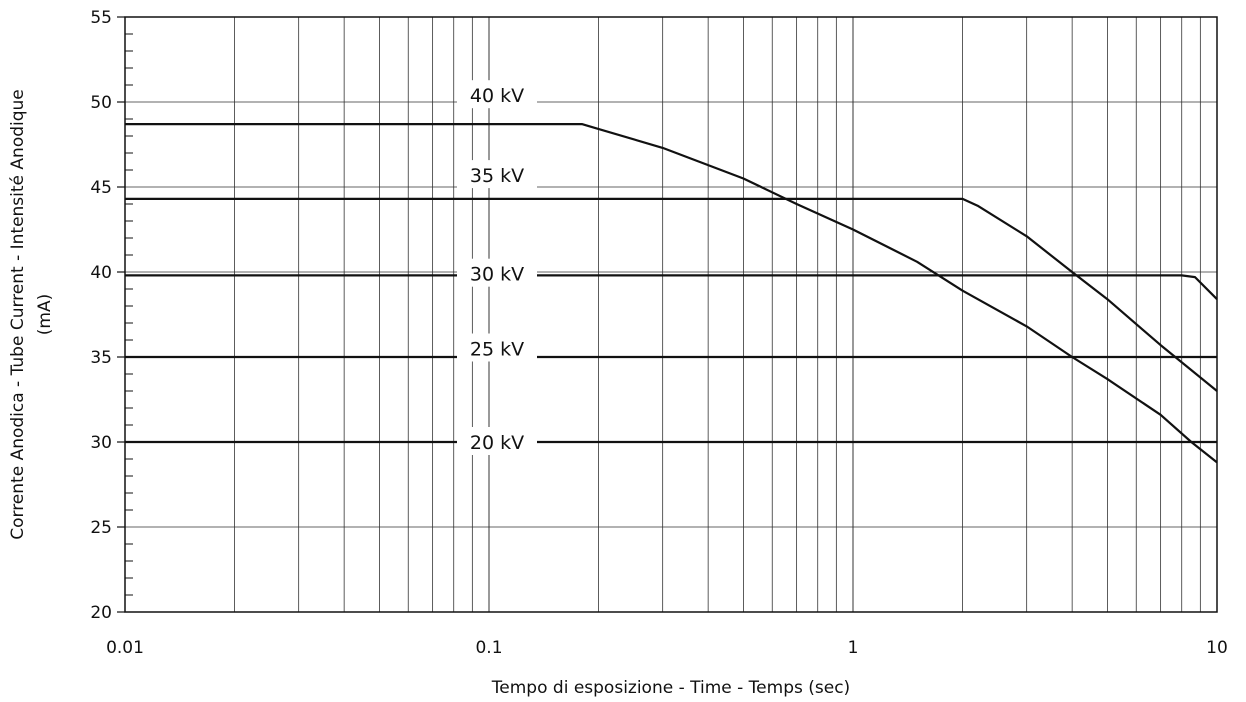  I want to click on y-tick-label: 40, so click(101, 273).